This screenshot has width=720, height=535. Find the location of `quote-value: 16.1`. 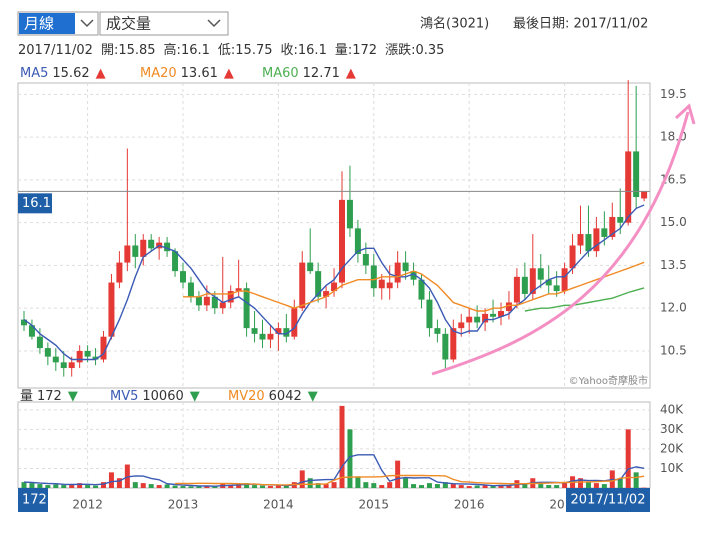

quote-value: 16.1 is located at coordinates (312, 50).